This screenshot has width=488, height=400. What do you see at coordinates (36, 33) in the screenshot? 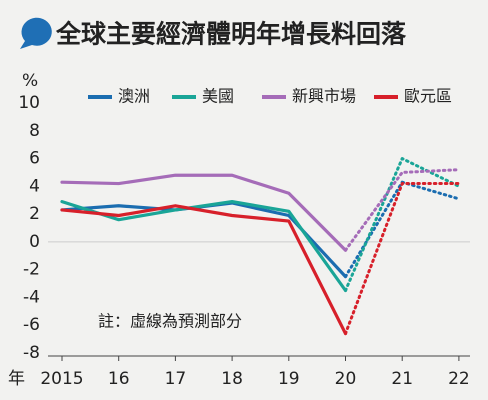
I see `title-icon` at bounding box center [36, 33].